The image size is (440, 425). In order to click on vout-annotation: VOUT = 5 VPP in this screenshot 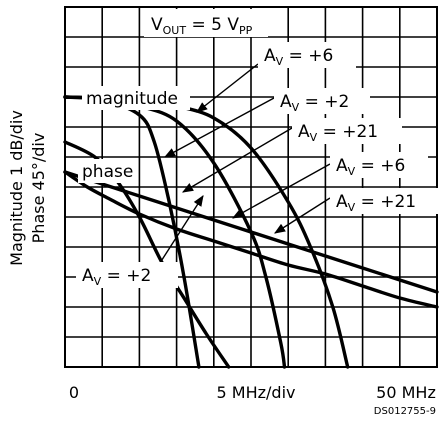, I will do `click(206, 23)`.